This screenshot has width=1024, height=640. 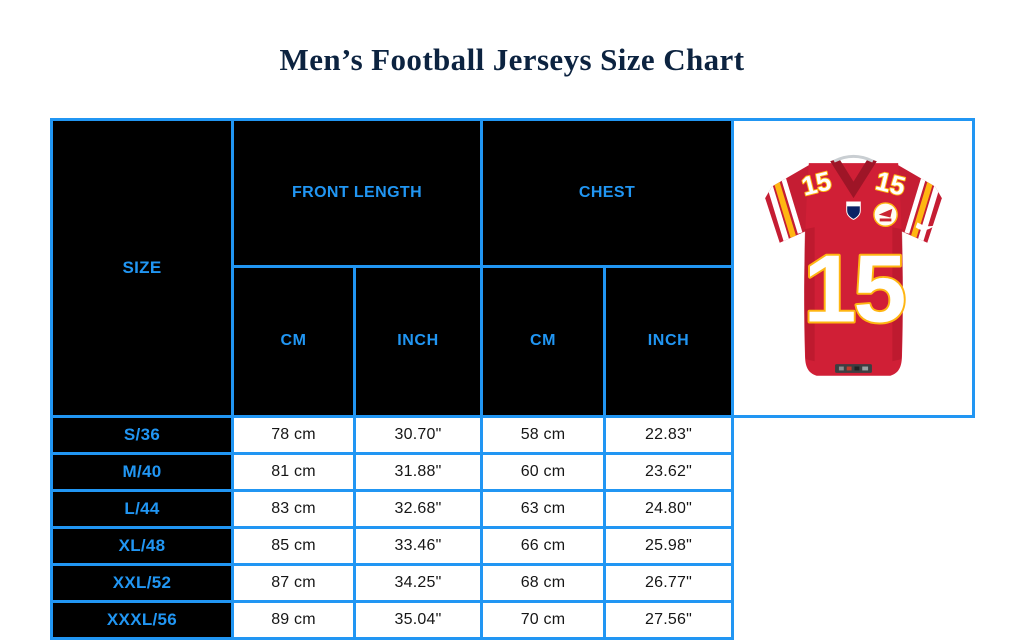 I want to click on page-title: Men’s Football Jerseys Size Chart, so click(x=512, y=59).